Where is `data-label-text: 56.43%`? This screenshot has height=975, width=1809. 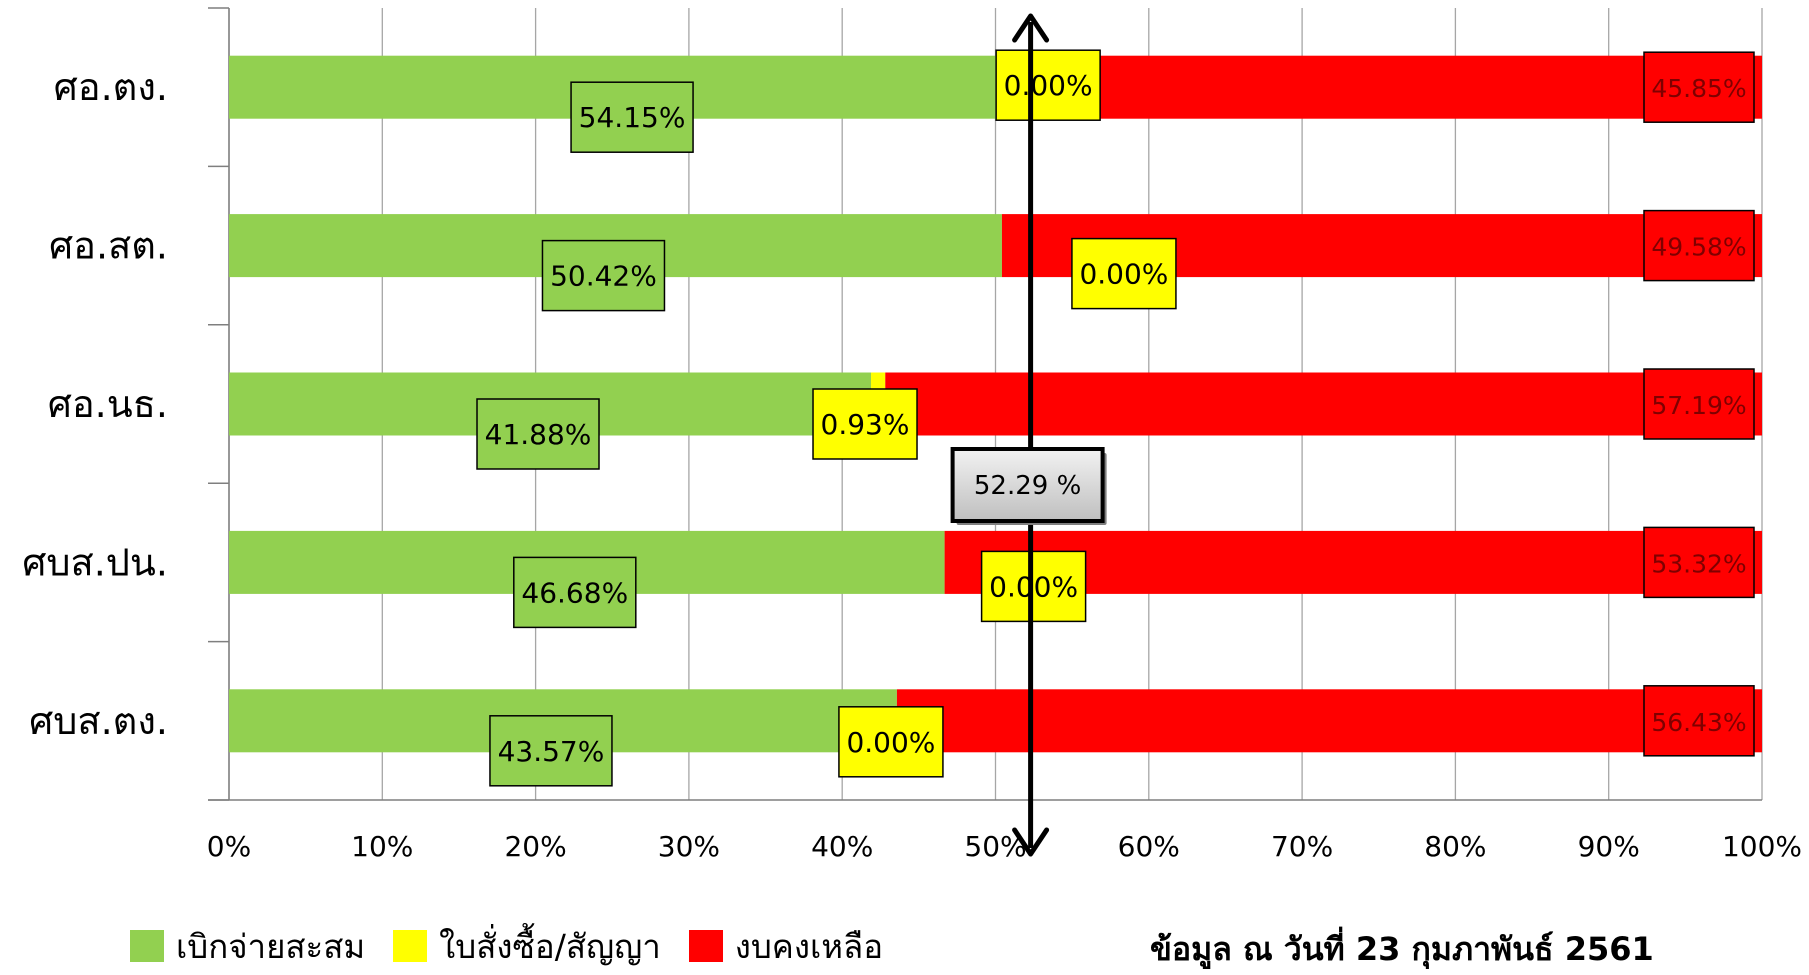 data-label-text: 56.43% is located at coordinates (1698, 722).